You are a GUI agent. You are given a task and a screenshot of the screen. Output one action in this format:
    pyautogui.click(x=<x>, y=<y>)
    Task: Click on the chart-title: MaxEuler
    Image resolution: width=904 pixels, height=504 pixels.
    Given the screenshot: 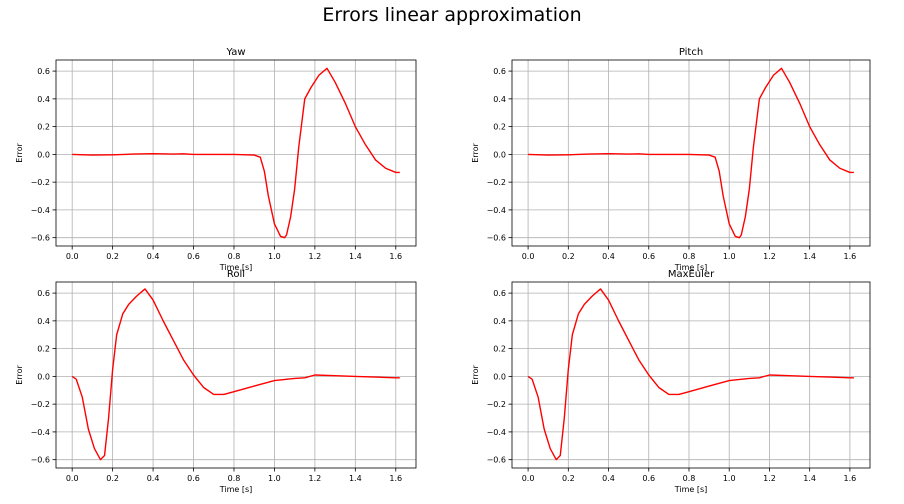 What is the action you would take?
    pyautogui.click(x=691, y=274)
    